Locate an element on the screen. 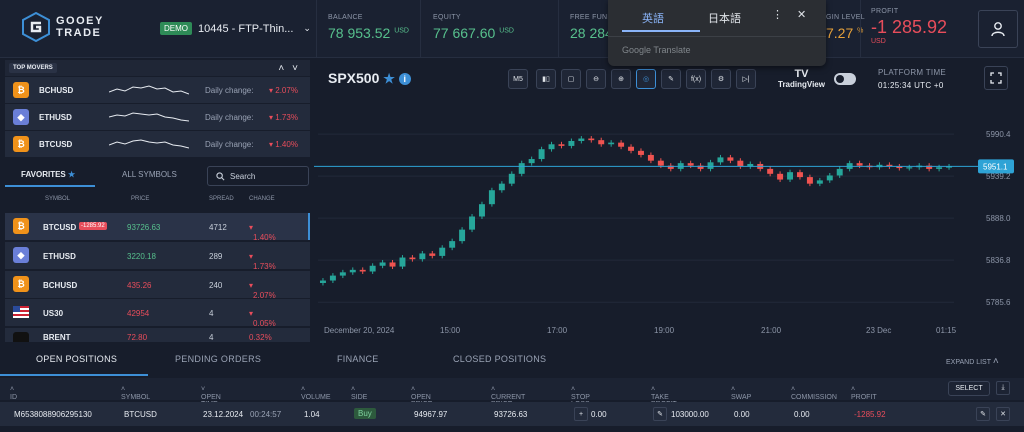  chevron-up-icon: ˄ is located at coordinates (285, 68).